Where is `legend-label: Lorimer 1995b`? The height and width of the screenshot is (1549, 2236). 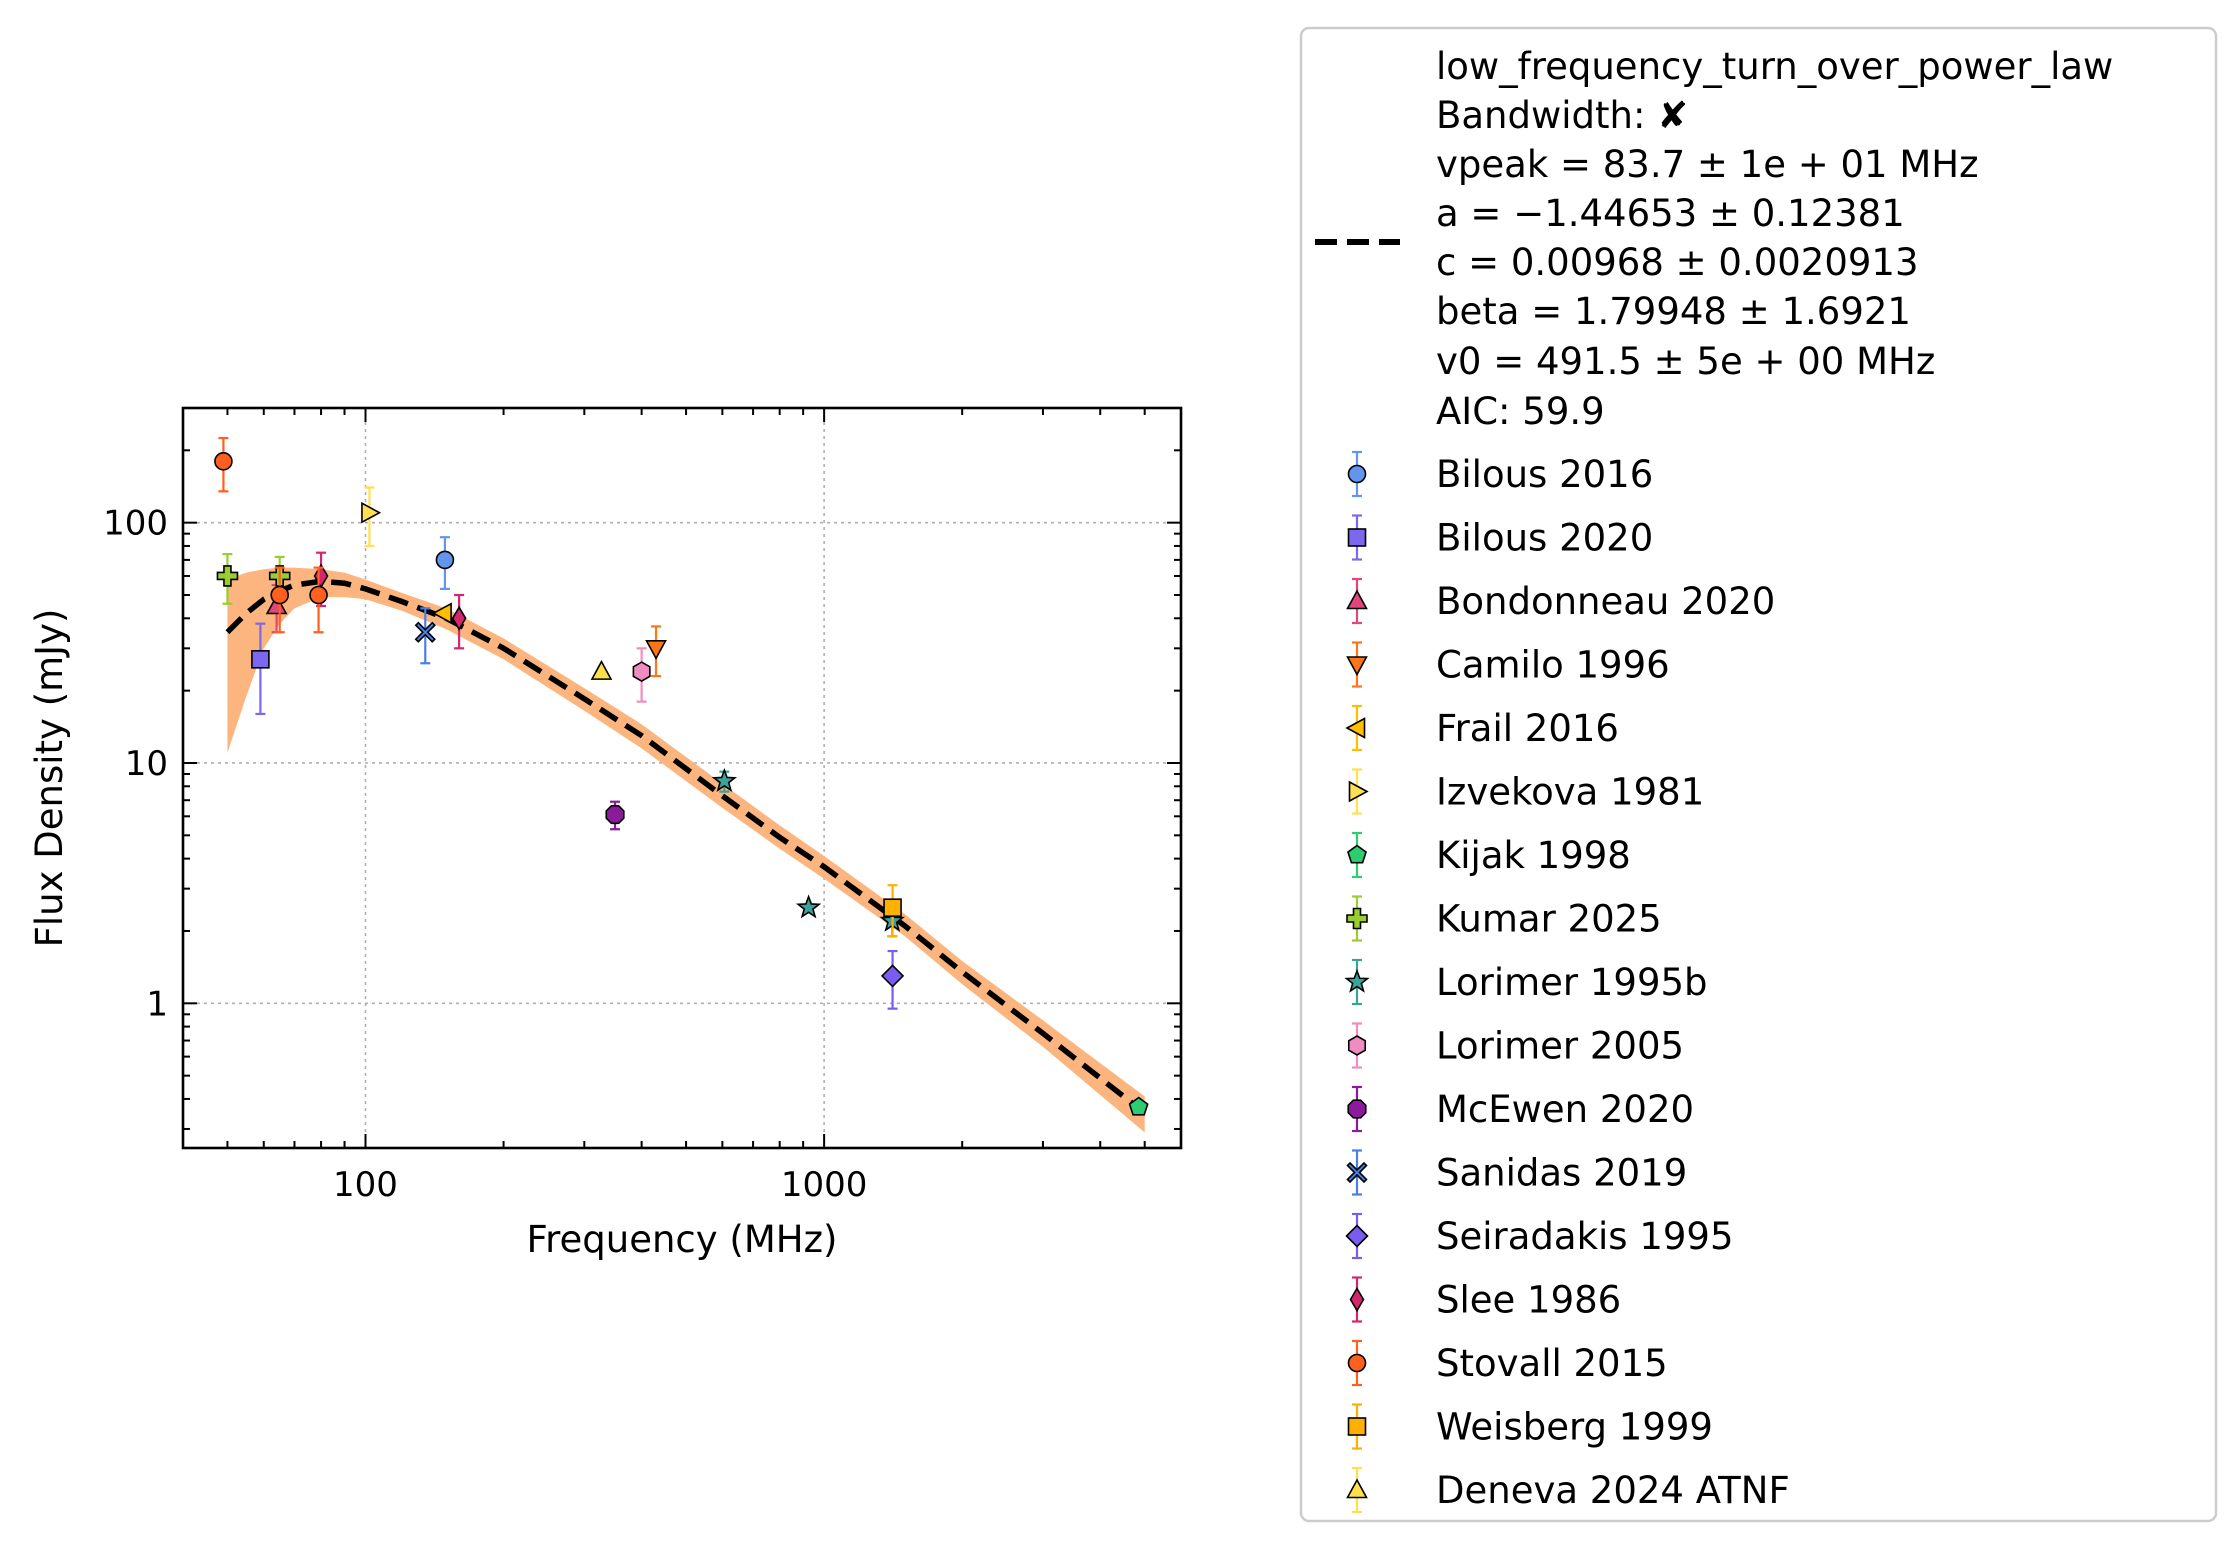 legend-label: Lorimer 1995b is located at coordinates (1572, 982).